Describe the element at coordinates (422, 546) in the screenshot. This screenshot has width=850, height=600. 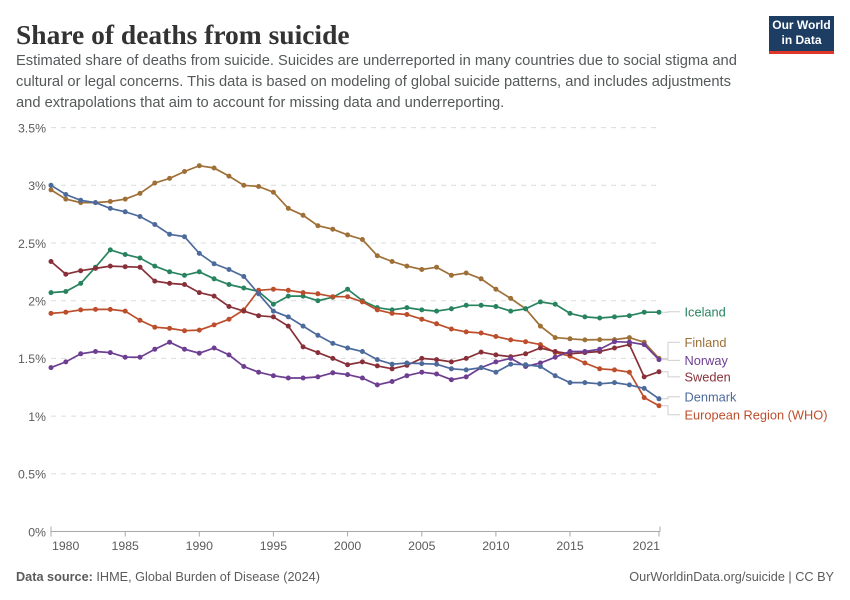
I see `svg-text: 2005` at that location.